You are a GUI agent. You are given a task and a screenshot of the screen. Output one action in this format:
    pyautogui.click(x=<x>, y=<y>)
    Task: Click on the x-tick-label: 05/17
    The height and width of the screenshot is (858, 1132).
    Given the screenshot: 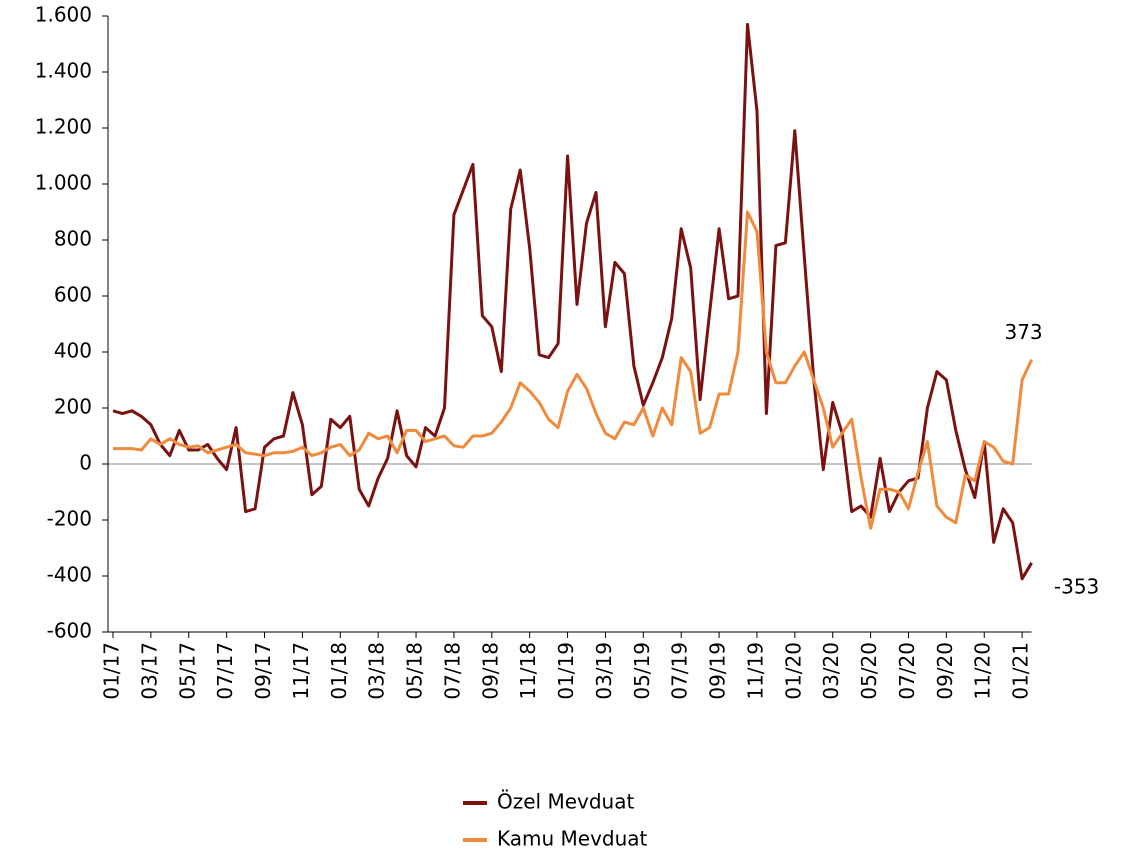 What is the action you would take?
    pyautogui.click(x=187, y=671)
    